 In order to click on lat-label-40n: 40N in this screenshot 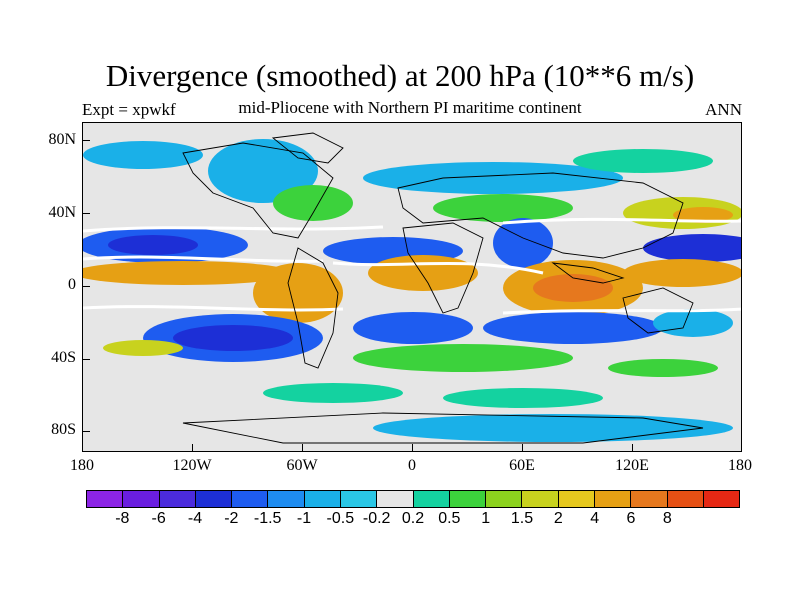, I will do `click(62, 212)`.